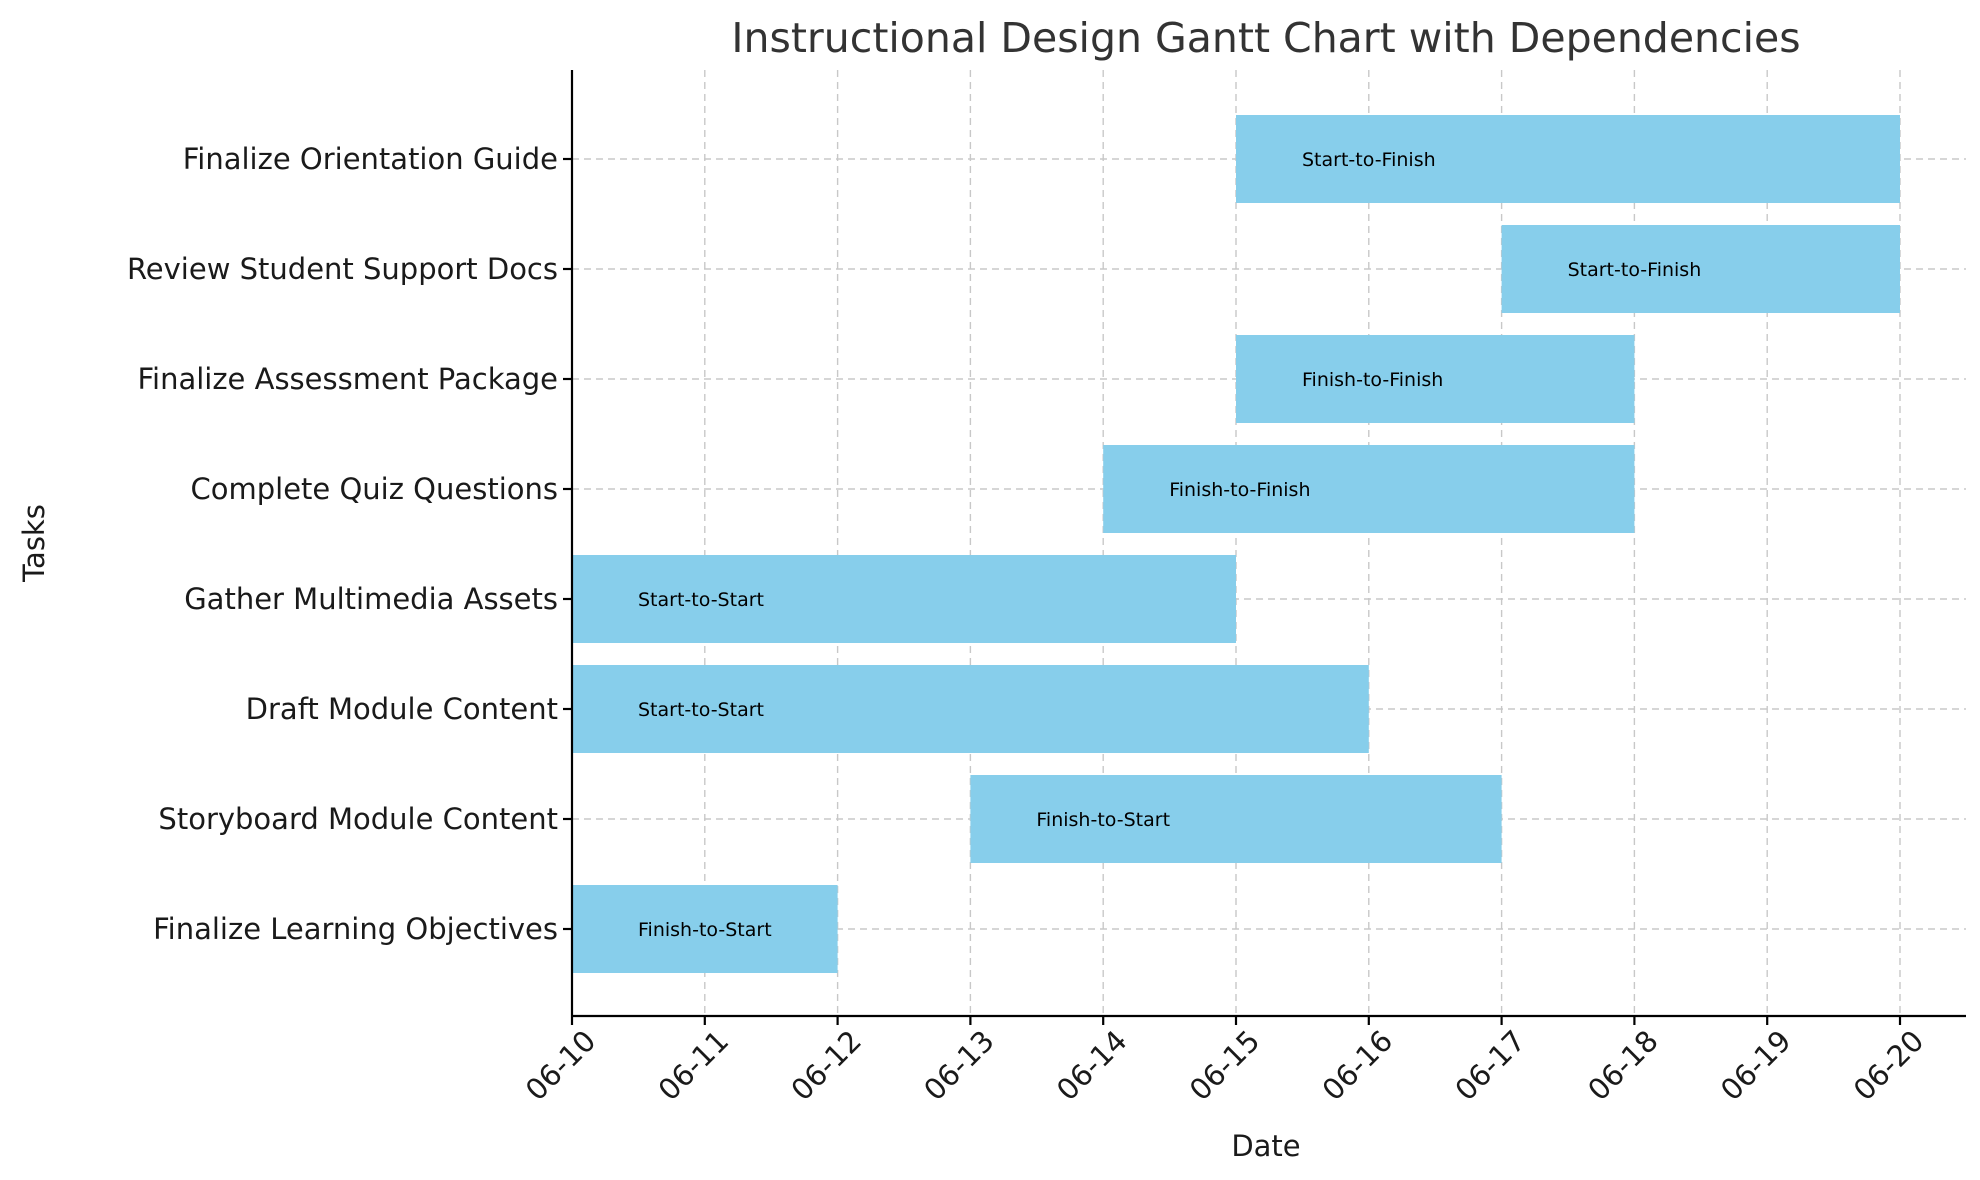 The height and width of the screenshot is (1180, 1980). Describe the element at coordinates (342, 269) in the screenshot. I see `task-label: Review Student Support Docs` at that location.